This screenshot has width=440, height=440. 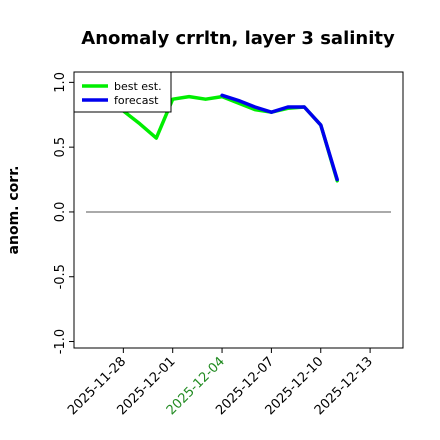 I want to click on legend-label: best est., so click(x=138, y=86).